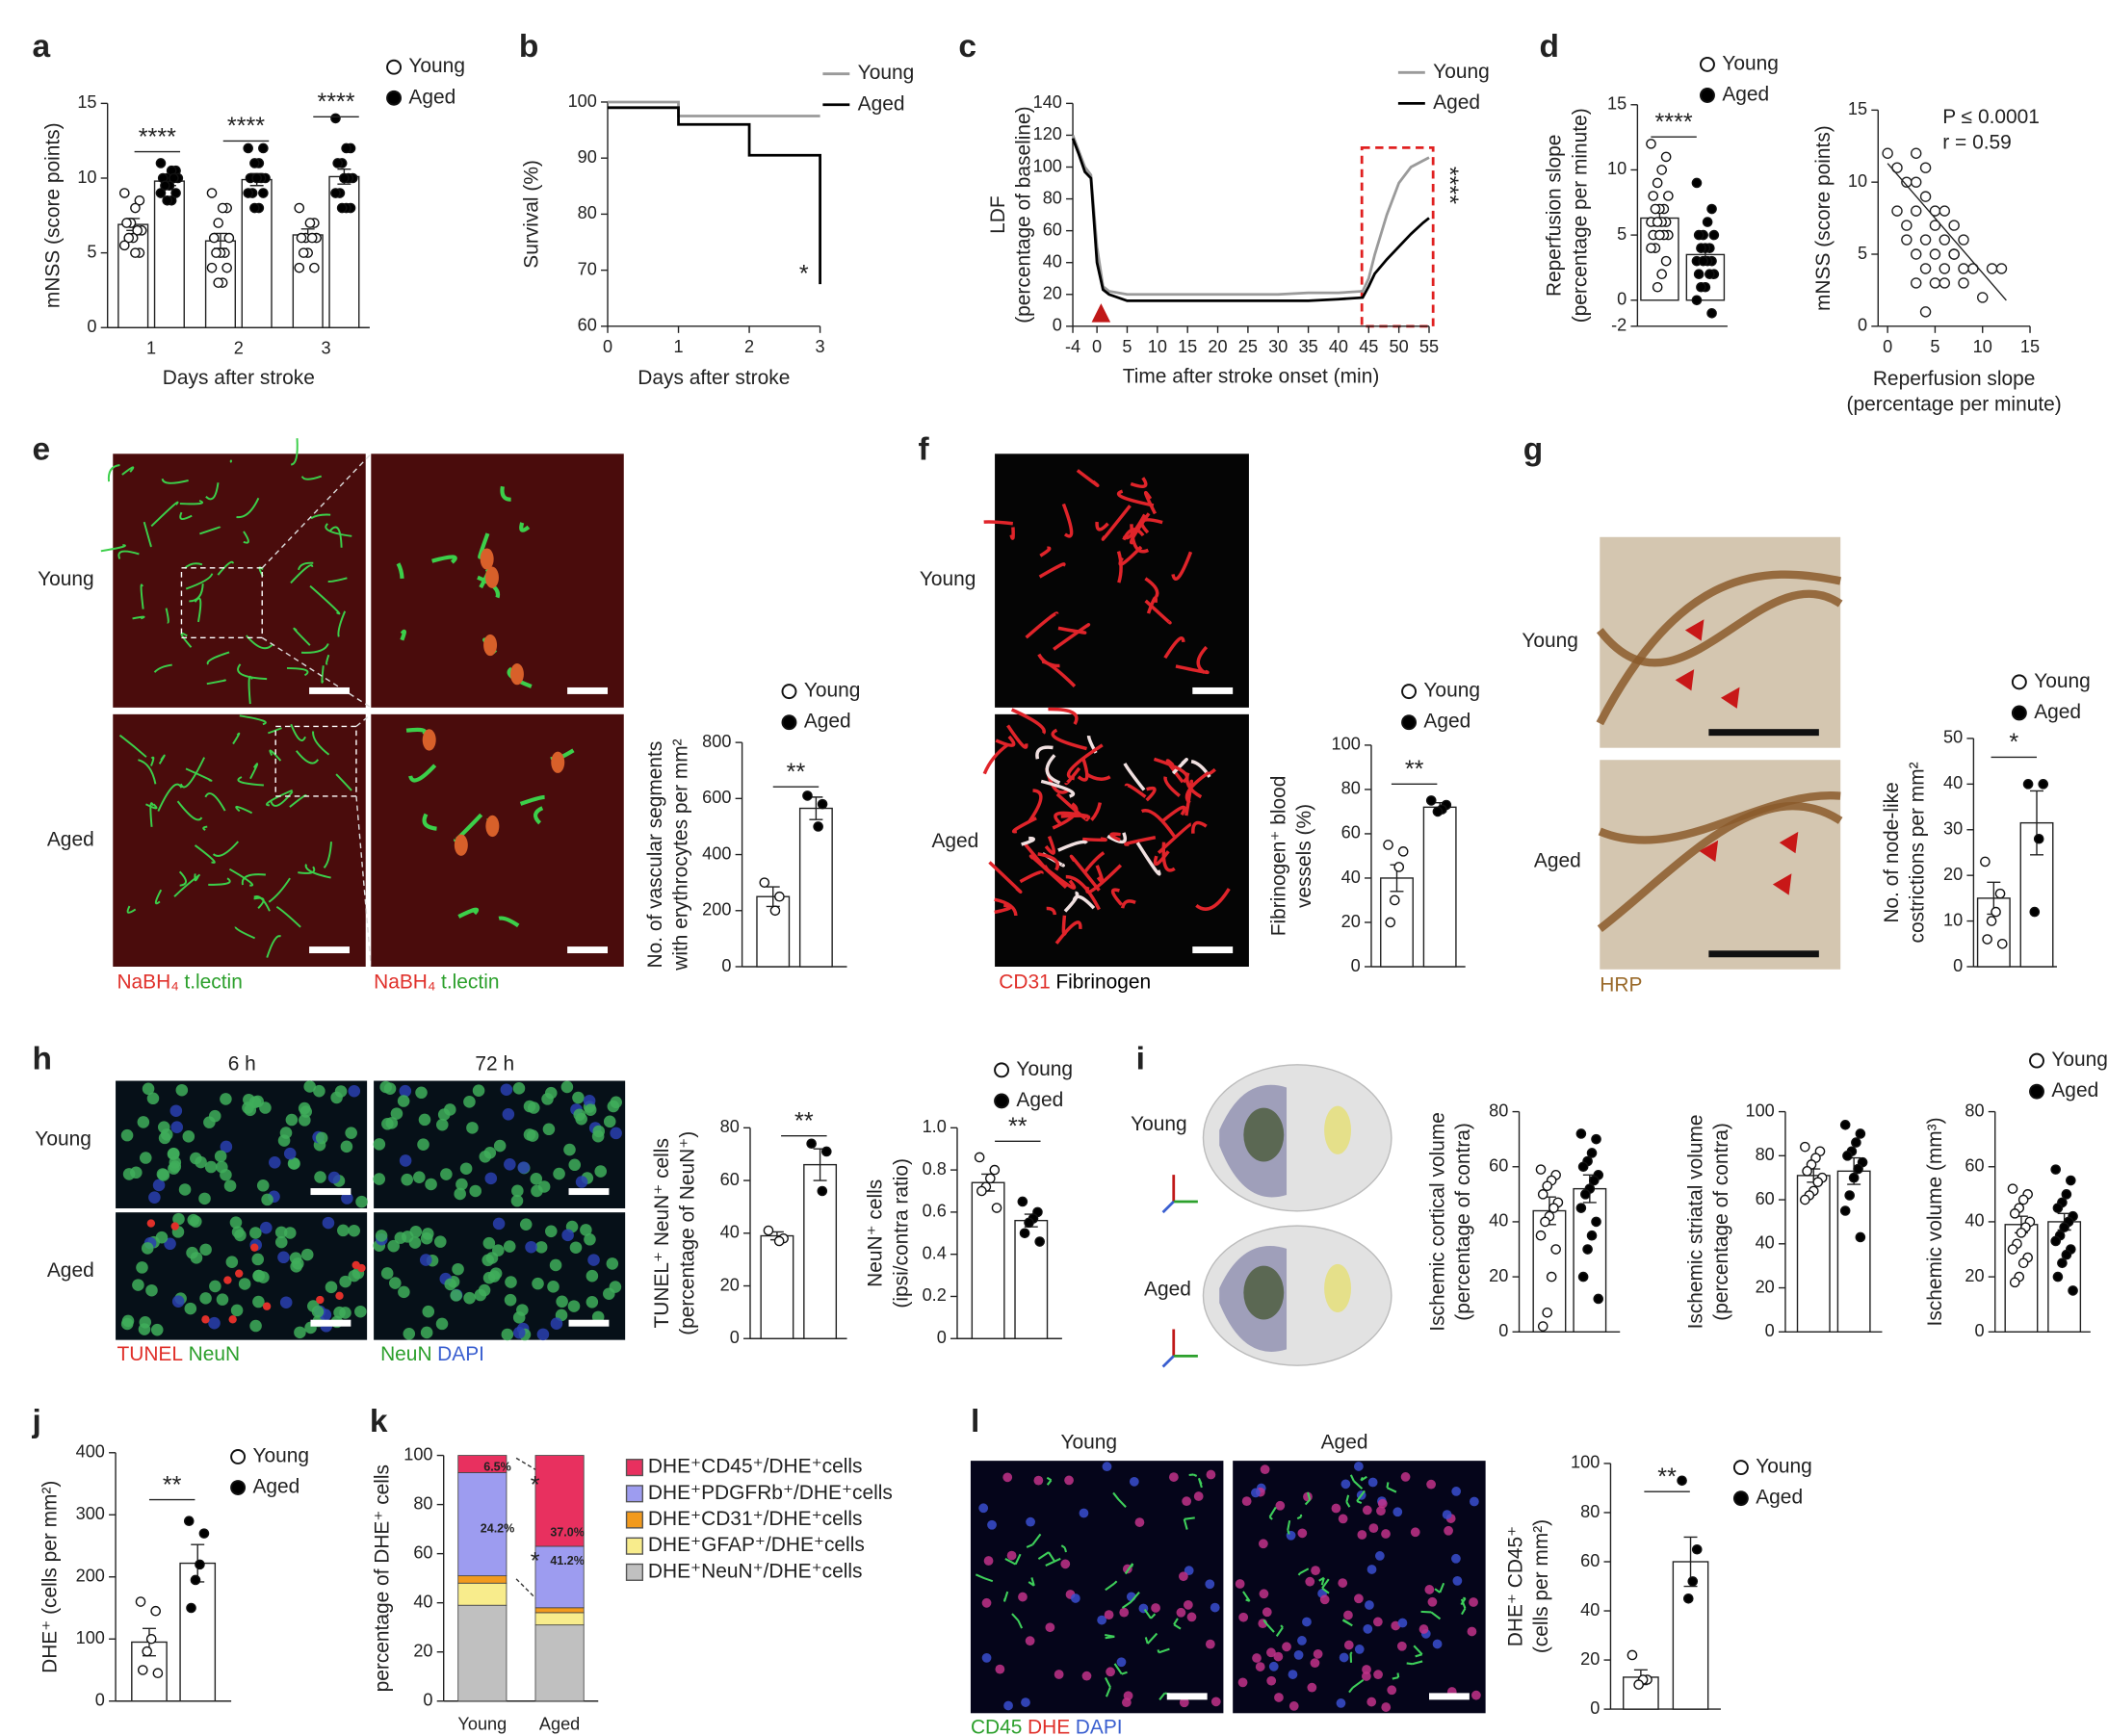  Describe the element at coordinates (1974, 1221) in the screenshot. I see `y-tick-label: 40` at that location.